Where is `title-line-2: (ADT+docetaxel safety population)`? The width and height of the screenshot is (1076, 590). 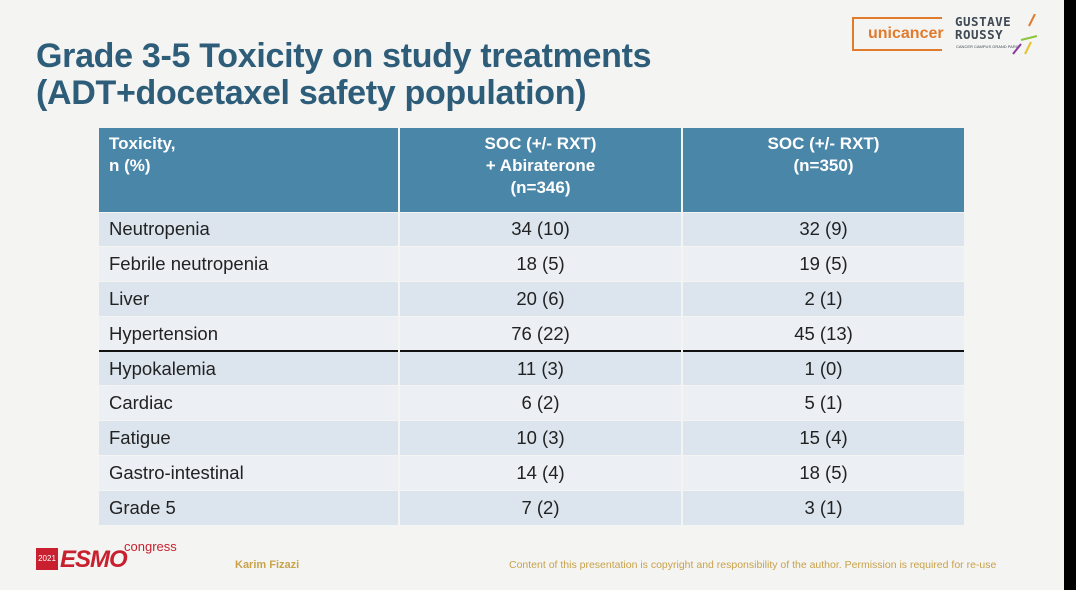 title-line-2: (ADT+docetaxel safety population) is located at coordinates (311, 93).